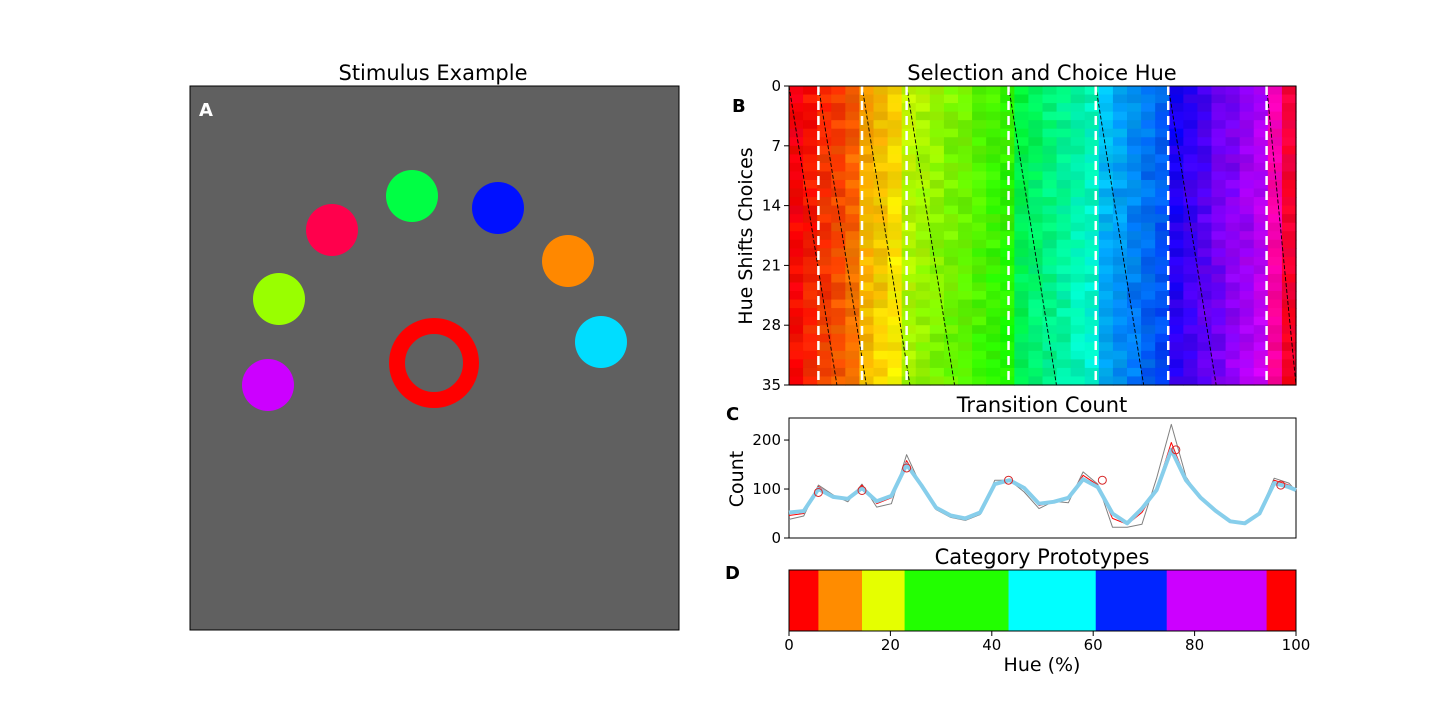 Image resolution: width=1440 pixels, height=720 pixels. I want to click on prototype-segment, so click(1281, 600).